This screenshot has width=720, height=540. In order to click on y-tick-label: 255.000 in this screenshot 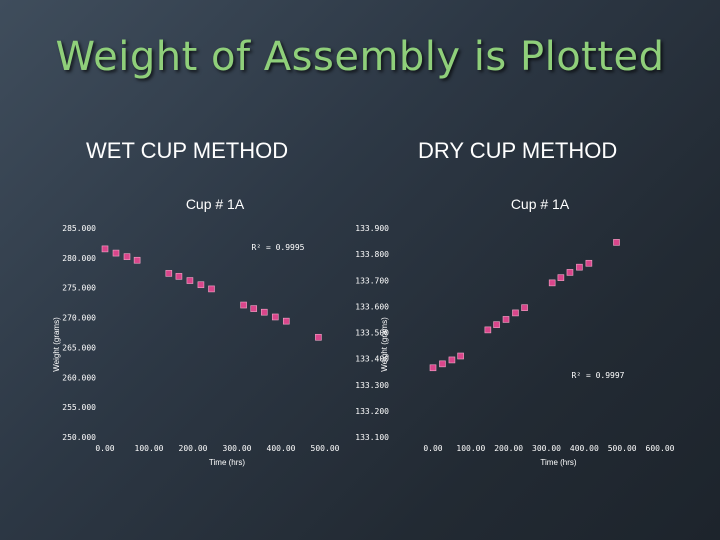, I will do `click(79, 407)`.